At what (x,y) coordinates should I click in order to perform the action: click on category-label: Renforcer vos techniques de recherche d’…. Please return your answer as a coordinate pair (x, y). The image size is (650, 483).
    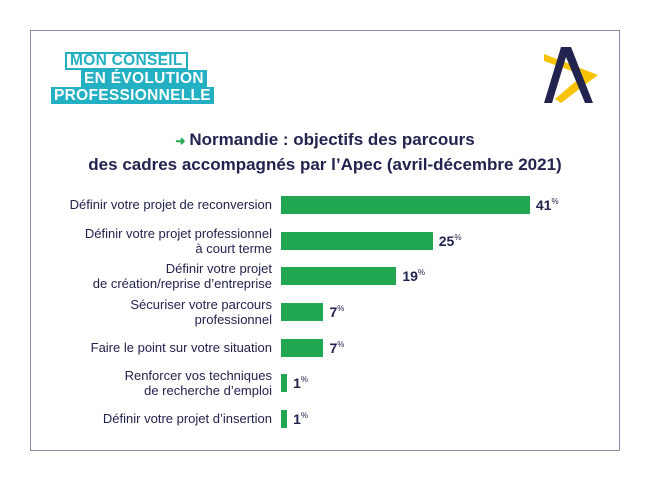
    Looking at the image, I should click on (198, 383).